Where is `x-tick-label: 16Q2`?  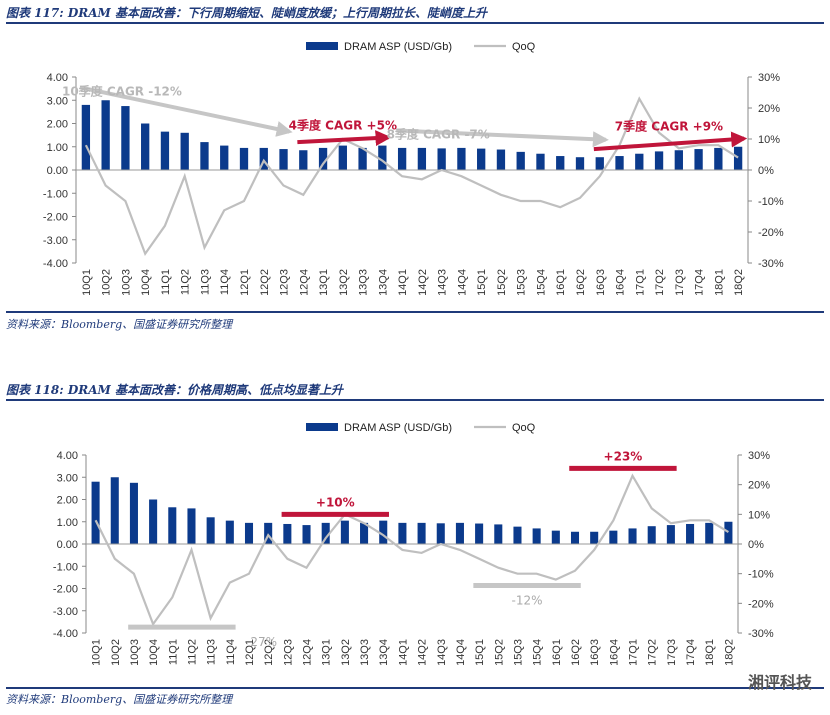 x-tick-label: 16Q2 is located at coordinates (581, 282).